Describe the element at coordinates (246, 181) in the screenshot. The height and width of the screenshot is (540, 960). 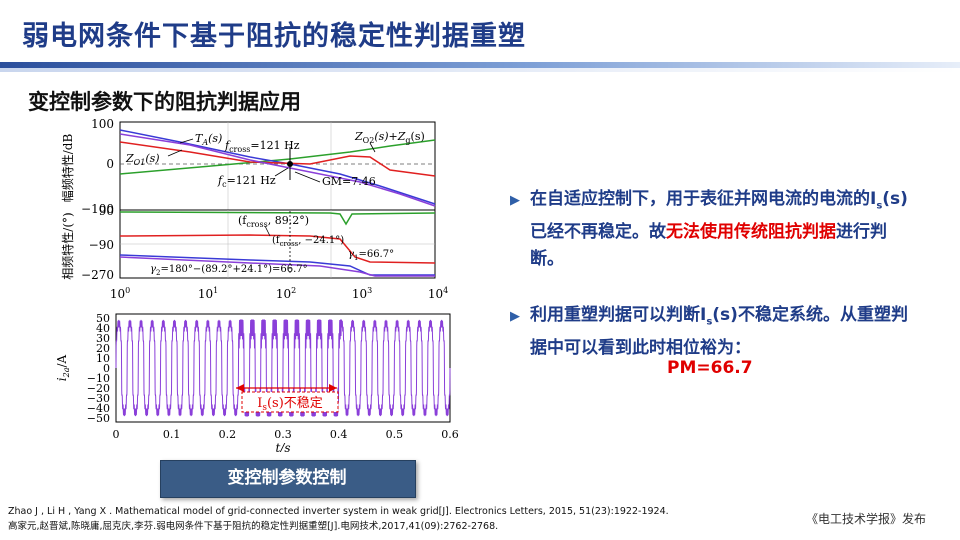
I see `mag-label-fc: fc=121 Hz` at that location.